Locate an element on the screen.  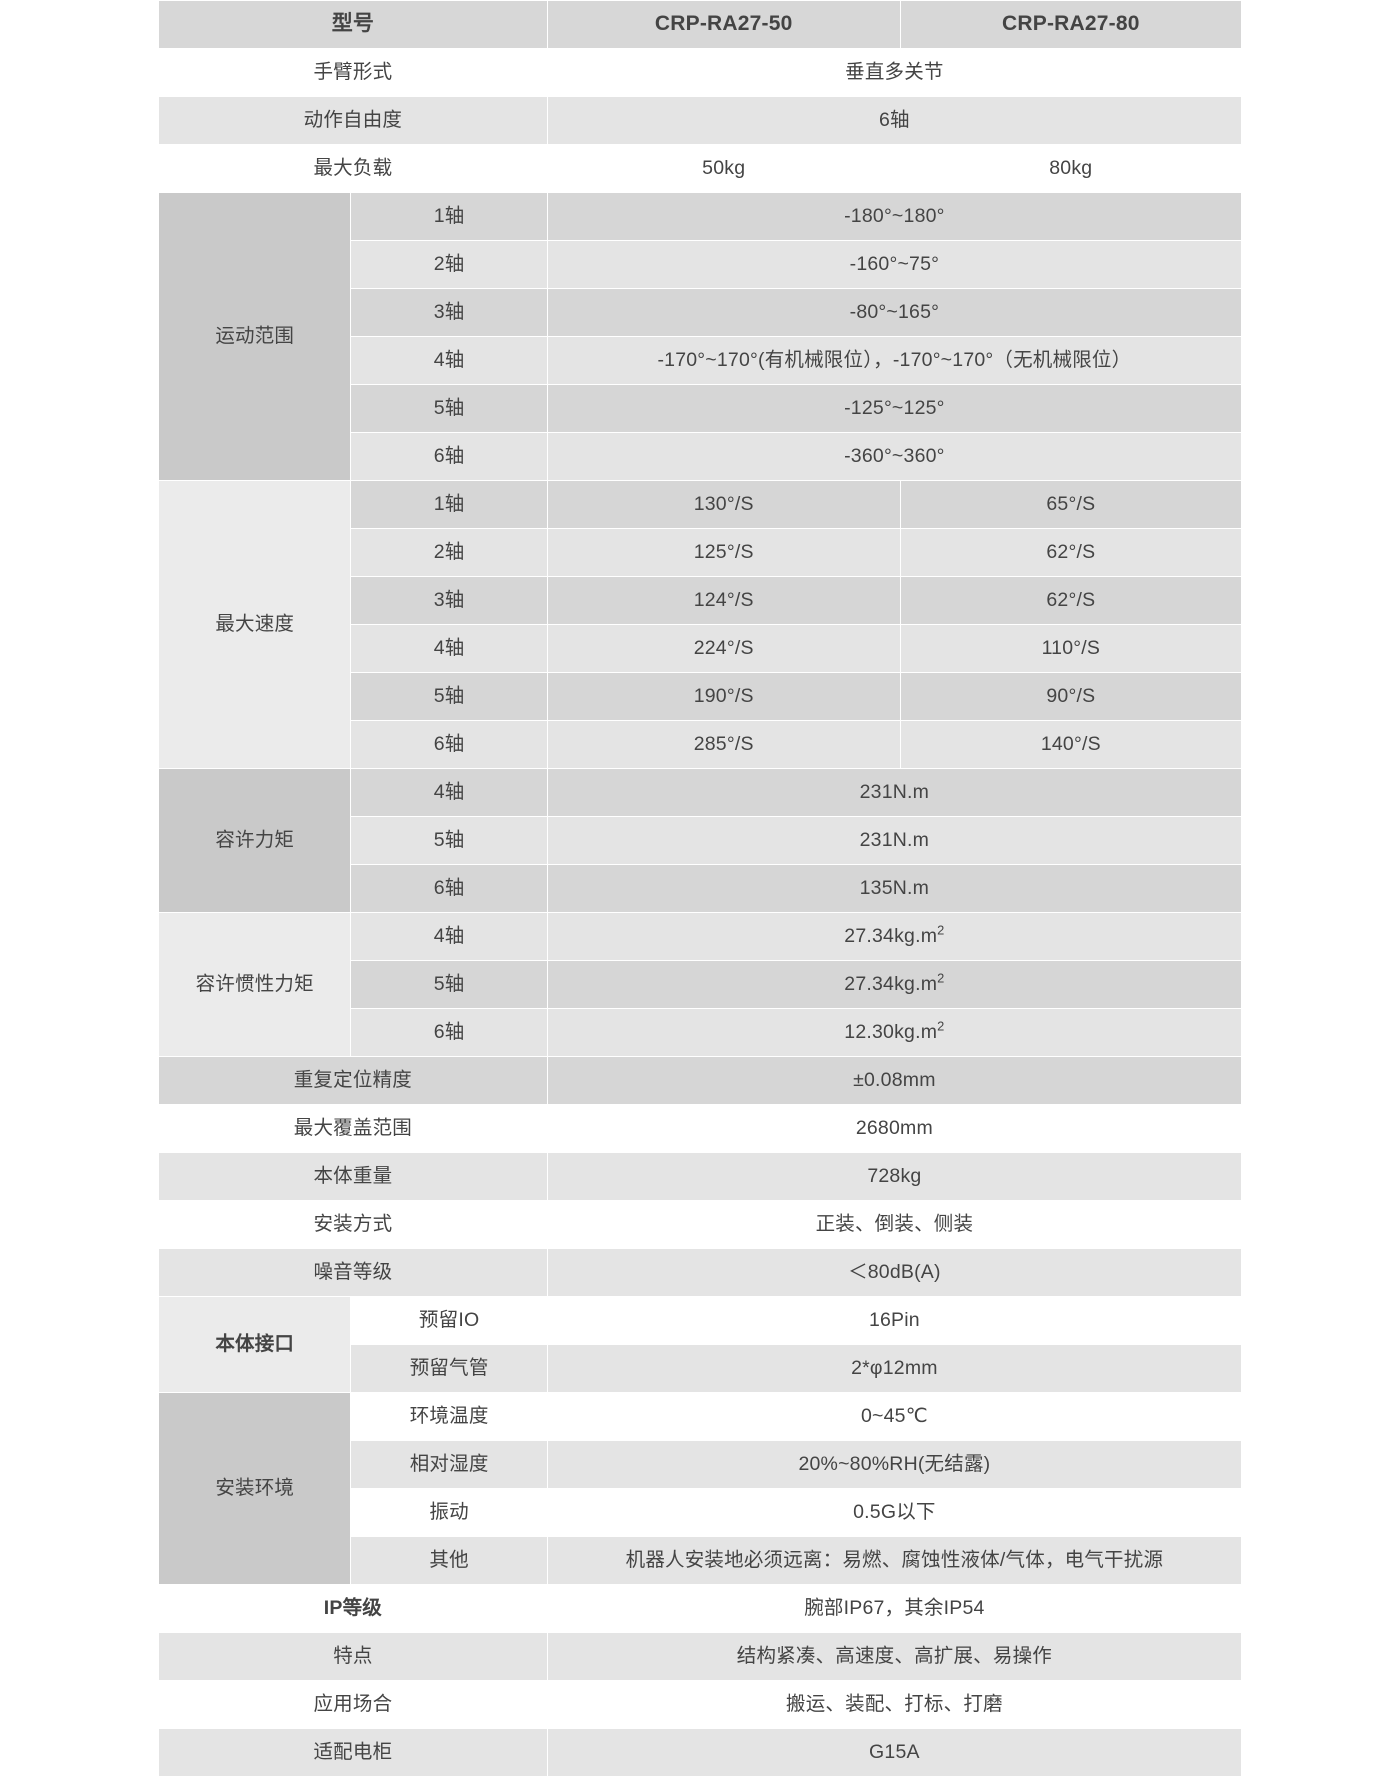
value-reserved-air: 2*φ12mm is located at coordinates (894, 1368).